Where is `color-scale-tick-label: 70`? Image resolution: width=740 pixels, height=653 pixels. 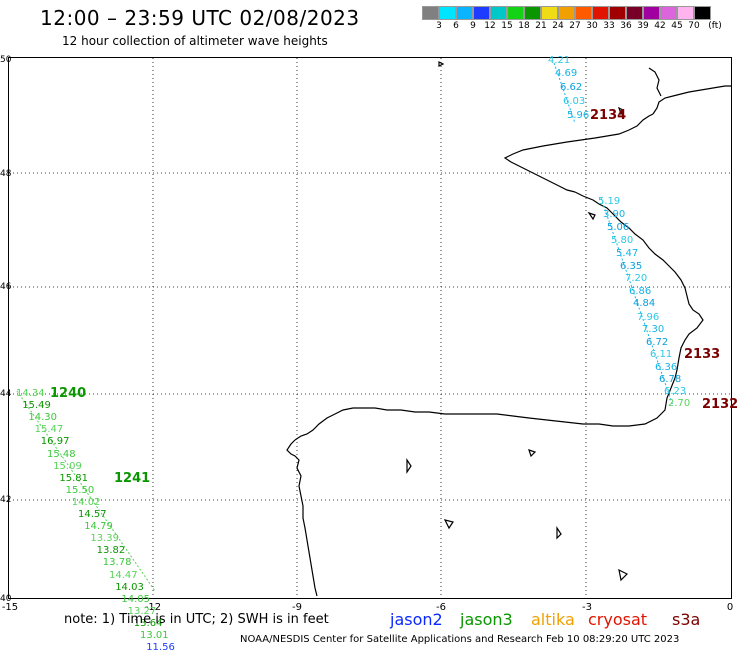 color-scale-tick-label: 70 is located at coordinates (694, 26).